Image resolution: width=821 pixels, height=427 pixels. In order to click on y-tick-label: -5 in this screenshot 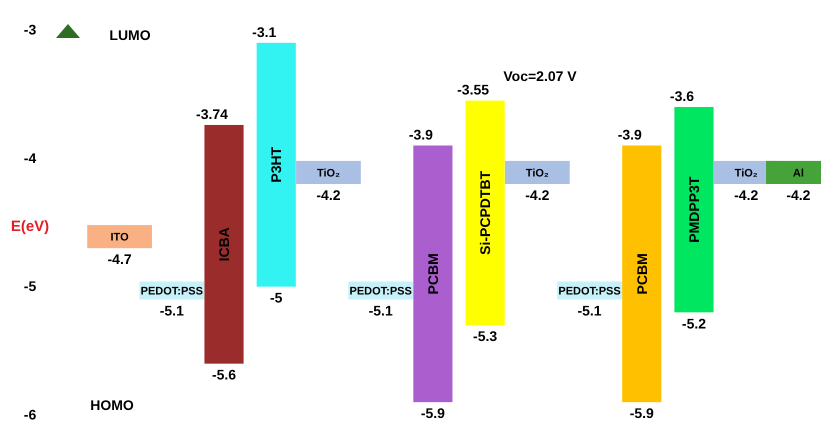, I will do `click(30, 286)`.